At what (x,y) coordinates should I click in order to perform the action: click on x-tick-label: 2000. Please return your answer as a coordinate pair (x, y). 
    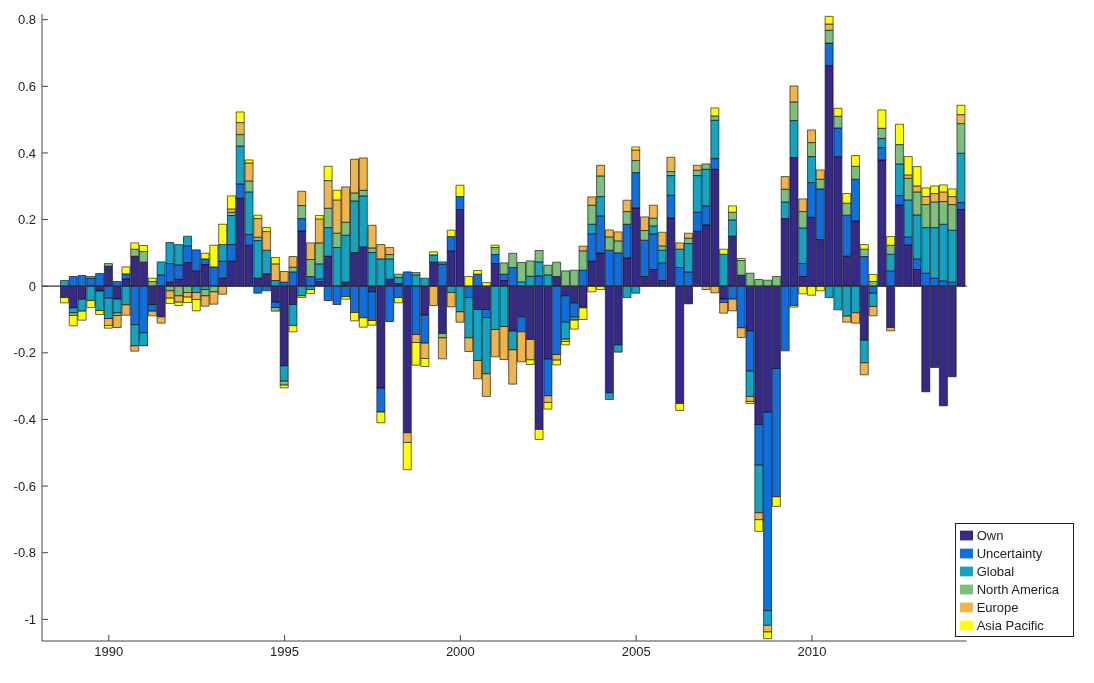
    Looking at the image, I should click on (460, 652).